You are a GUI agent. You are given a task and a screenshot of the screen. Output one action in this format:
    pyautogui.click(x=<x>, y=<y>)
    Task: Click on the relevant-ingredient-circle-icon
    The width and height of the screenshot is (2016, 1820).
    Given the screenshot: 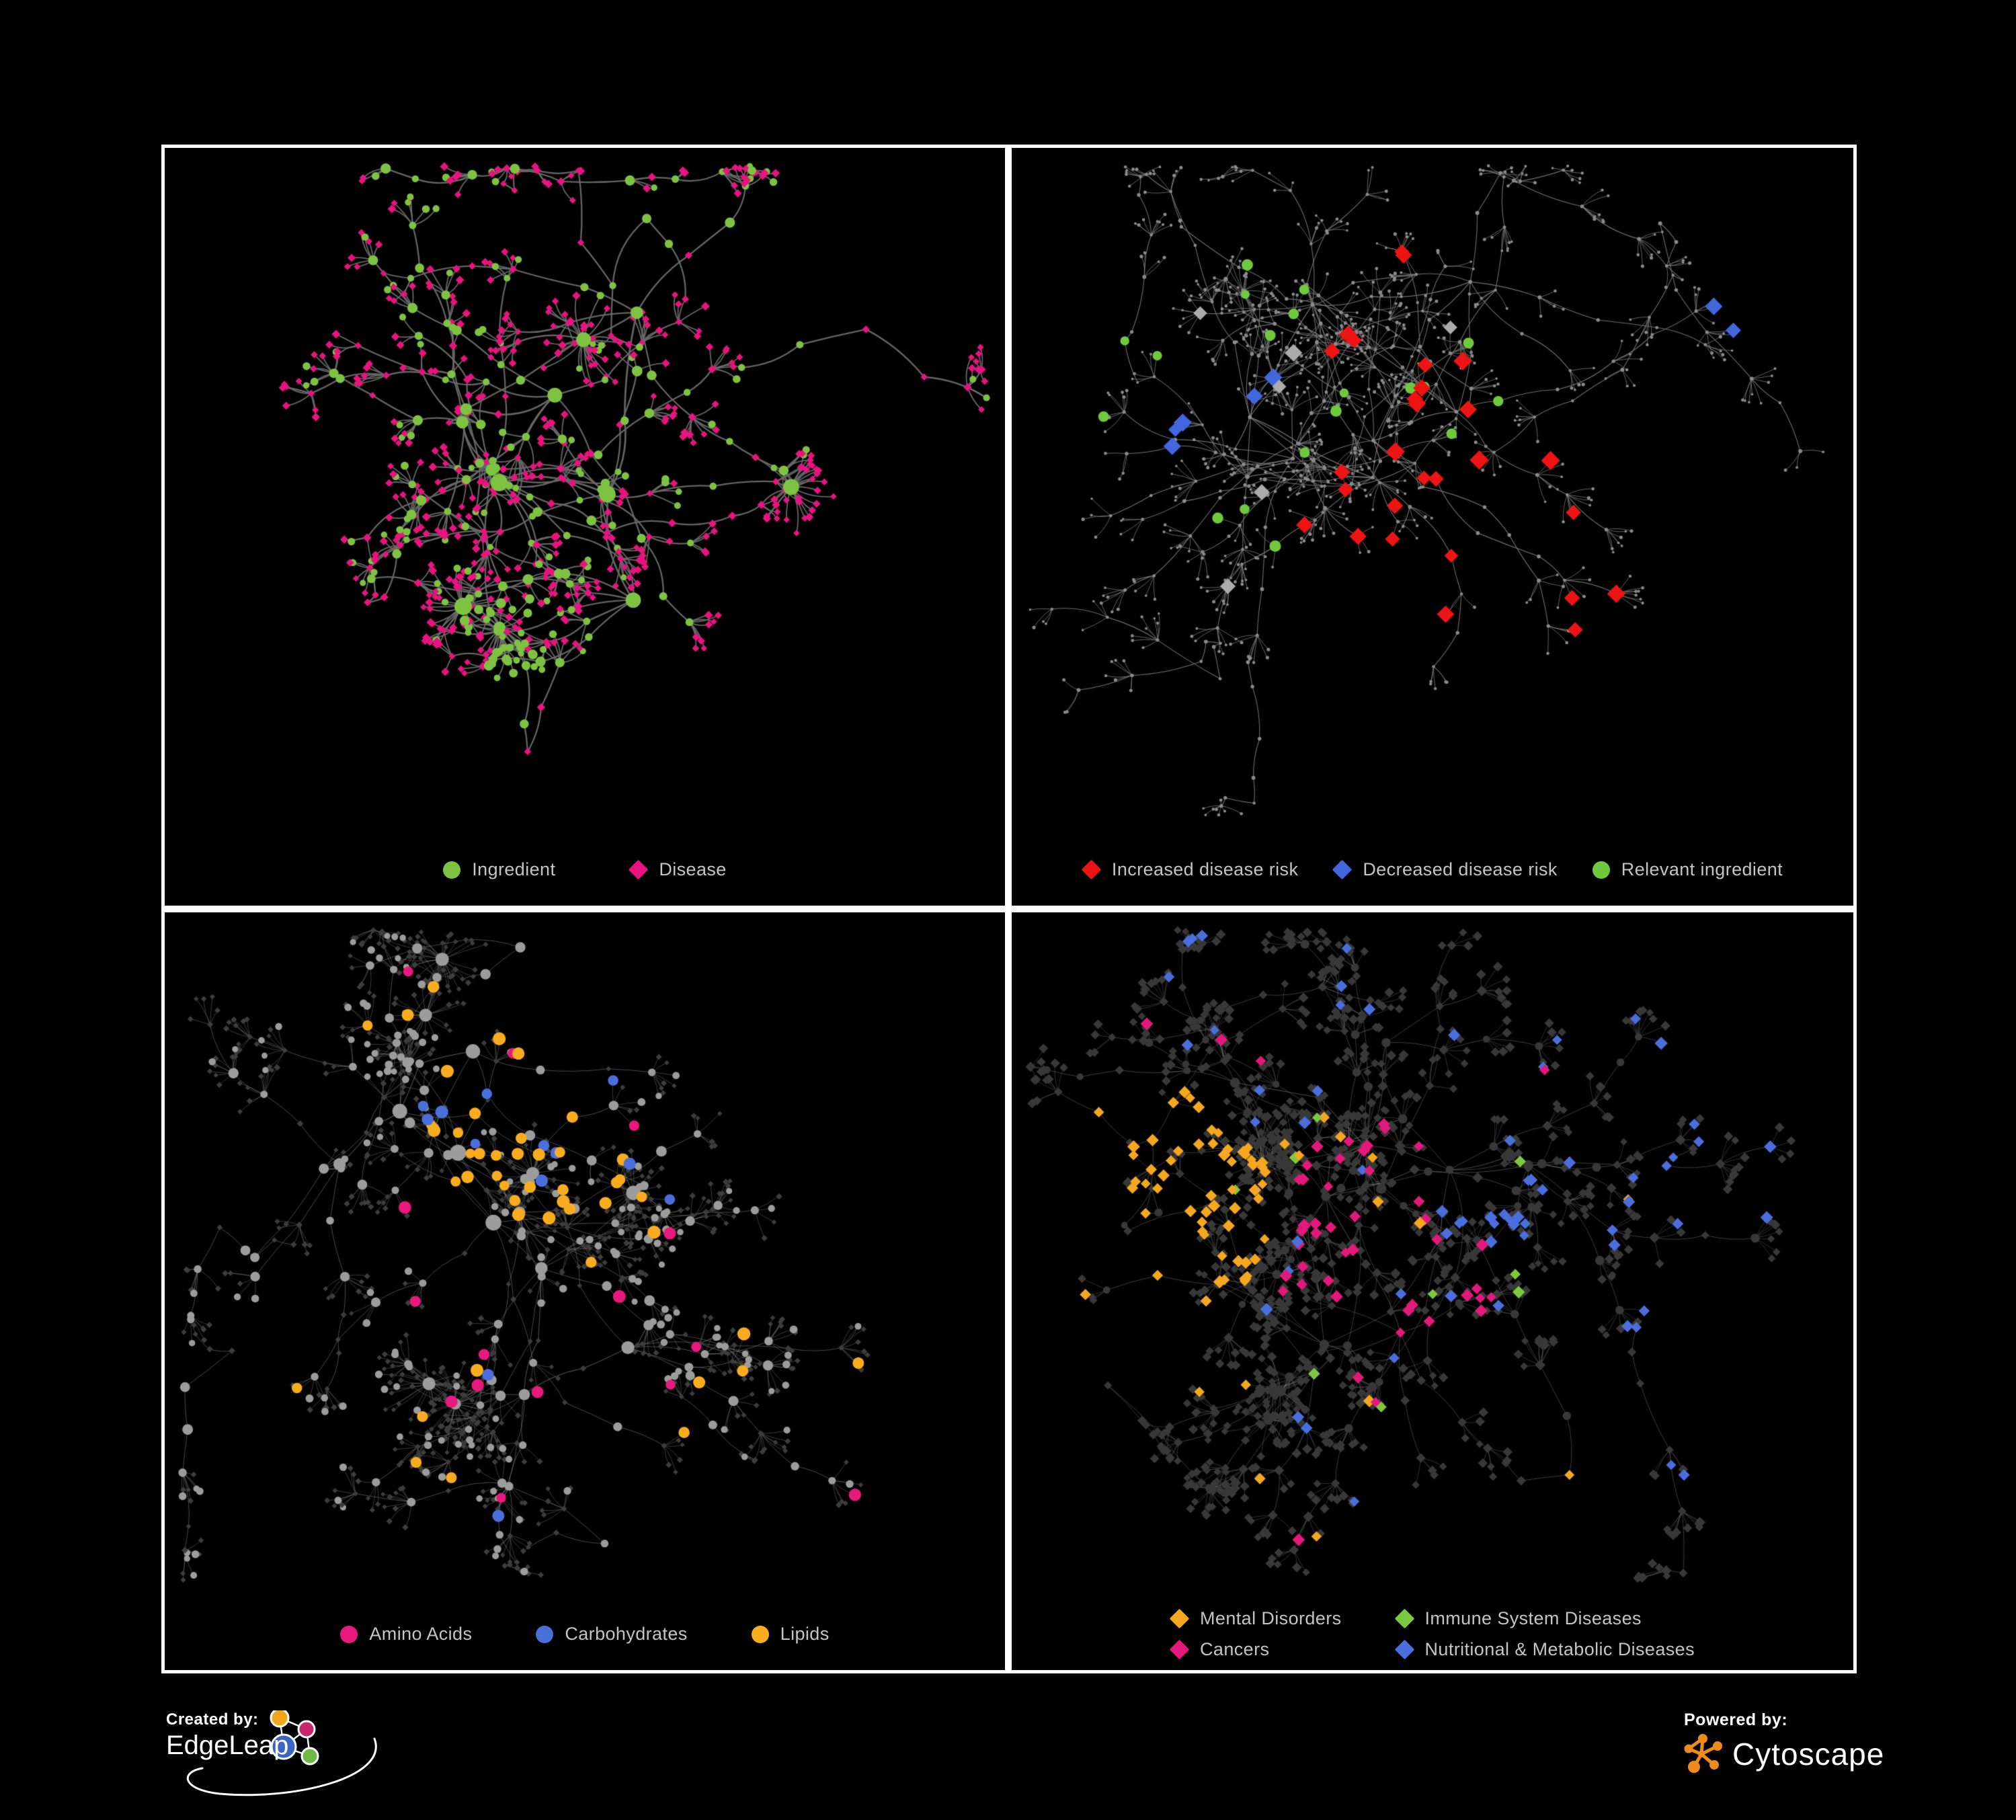 What is the action you would take?
    pyautogui.click(x=1601, y=870)
    